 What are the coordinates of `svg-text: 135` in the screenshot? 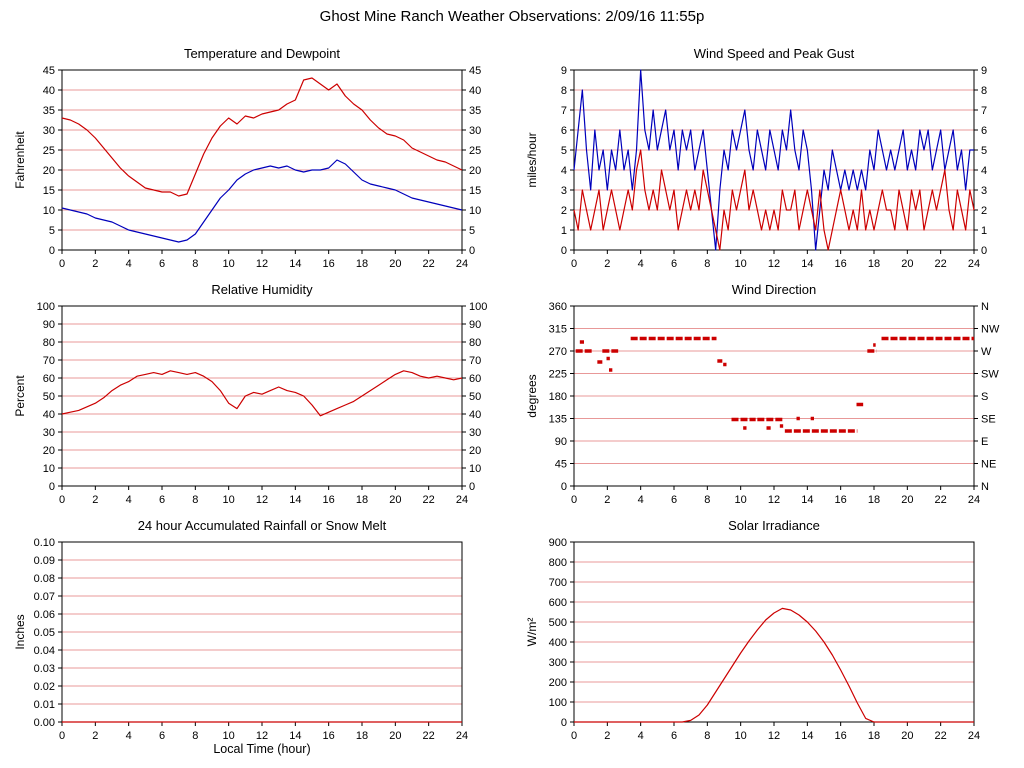 It's located at (558, 420).